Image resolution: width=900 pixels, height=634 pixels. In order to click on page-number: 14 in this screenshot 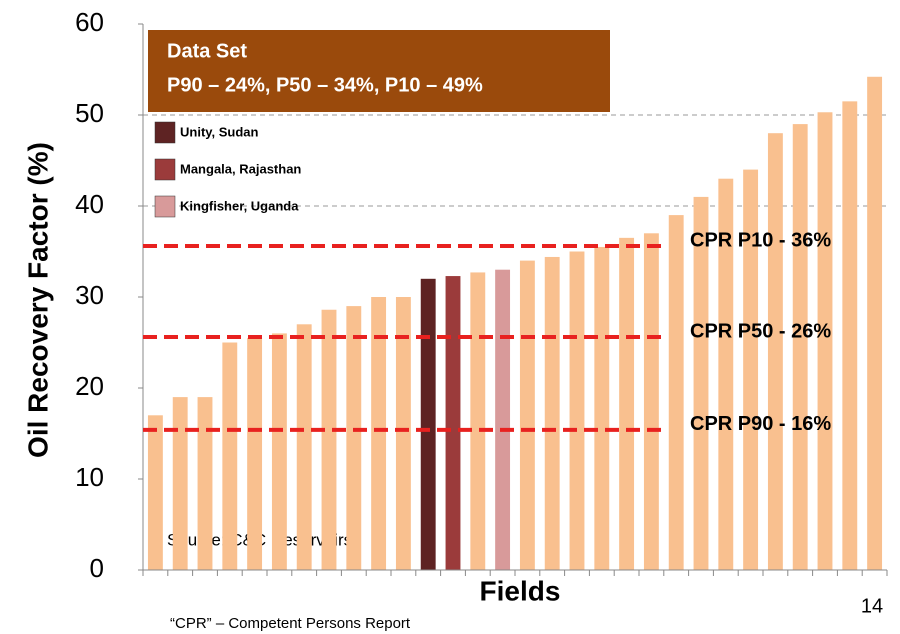, I will do `click(872, 606)`.